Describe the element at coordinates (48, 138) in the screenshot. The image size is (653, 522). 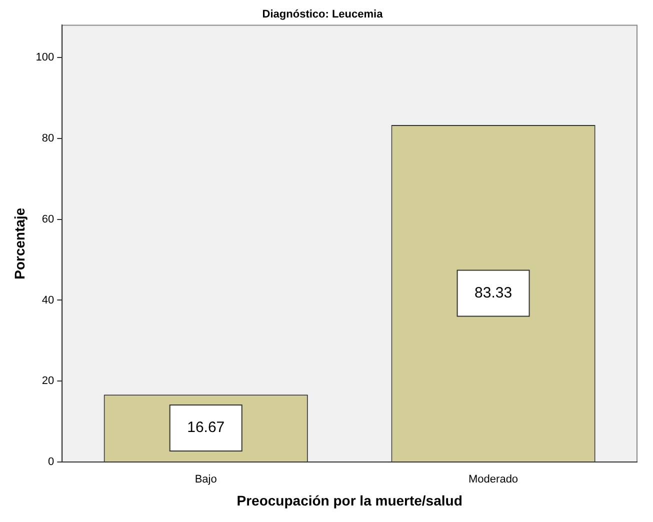
I see `y-tick-label: 80` at that location.